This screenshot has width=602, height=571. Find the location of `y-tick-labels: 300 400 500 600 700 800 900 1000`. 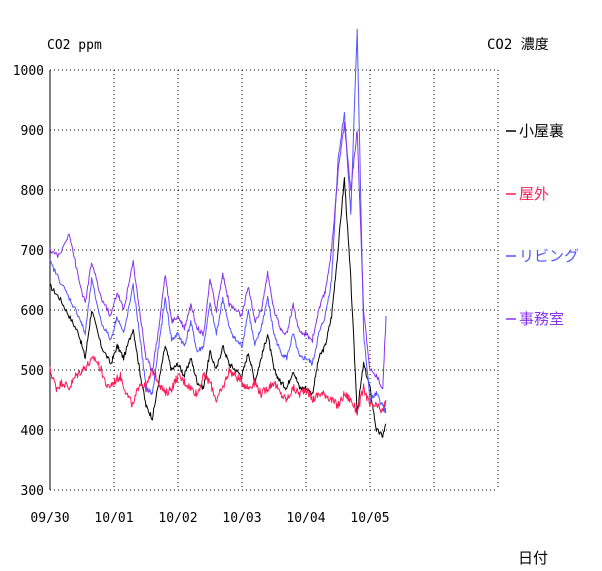

y-tick-labels: 300 400 500 600 700 800 900 1000 is located at coordinates (28, 281).